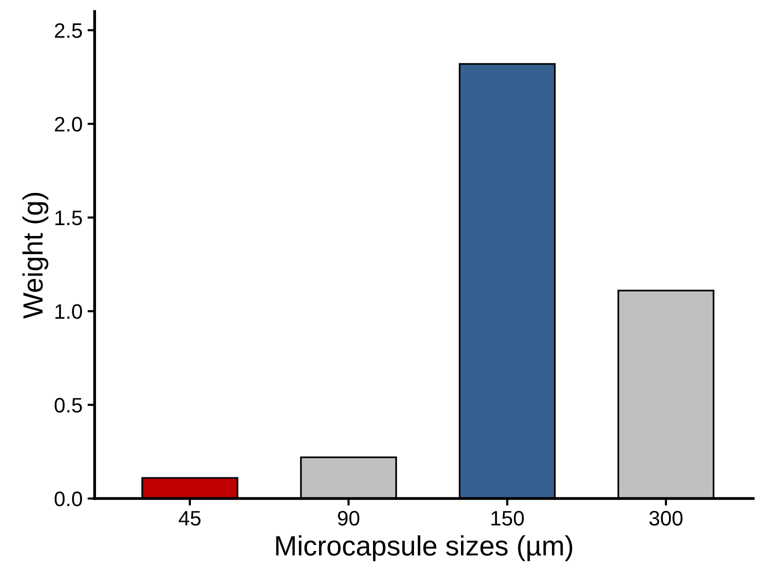 The height and width of the screenshot is (573, 757). I want to click on y-tick-label: 0.0, so click(68, 499).